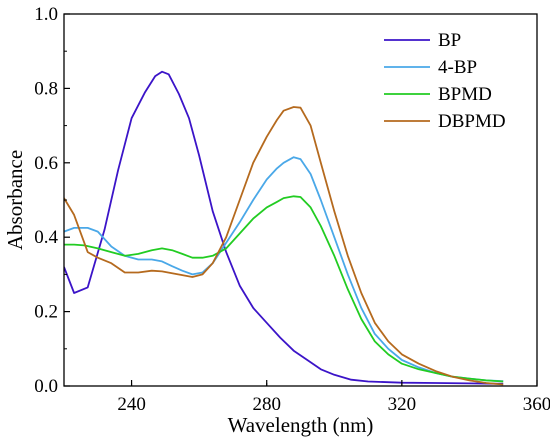  What do you see at coordinates (46, 386) in the screenshot?
I see `y-tick-label: 0.0` at bounding box center [46, 386].